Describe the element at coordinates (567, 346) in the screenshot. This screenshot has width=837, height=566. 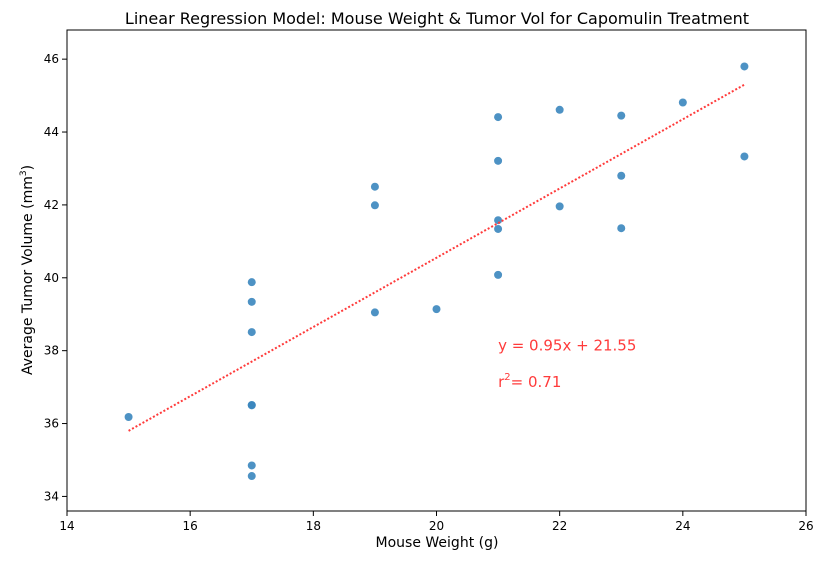
I see `regression-equation: y = 0.95x + 21.55` at that location.